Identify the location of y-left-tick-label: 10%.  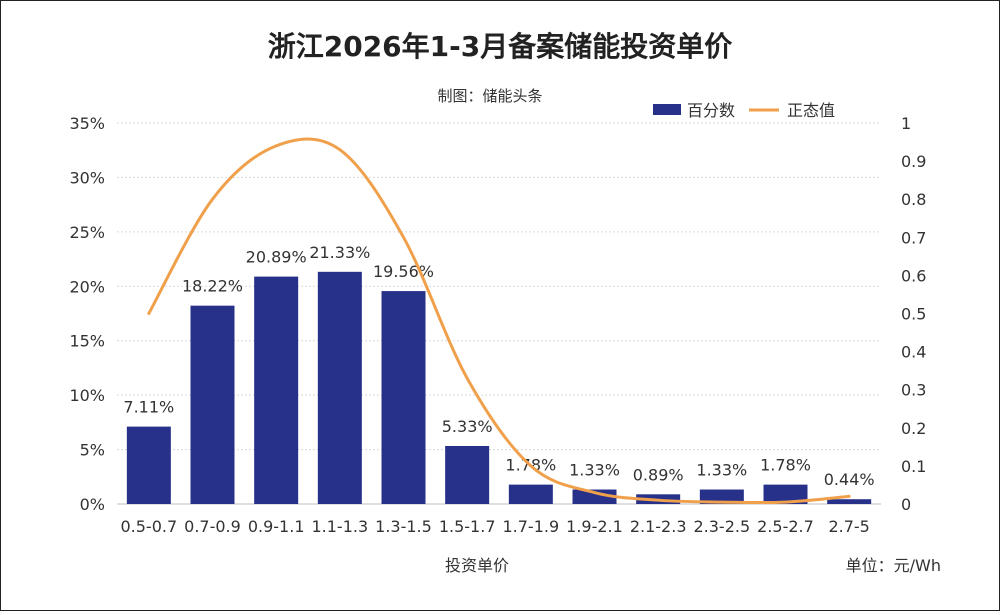
(87, 395).